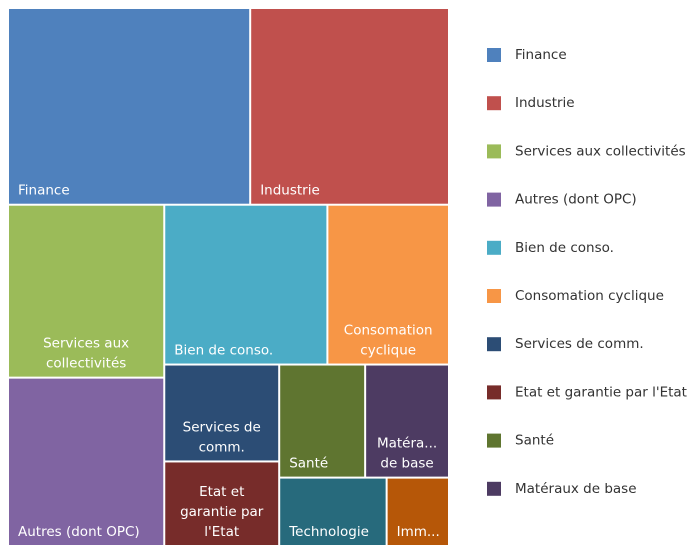  What do you see at coordinates (579, 344) in the screenshot?
I see `legend-label: Services de comm.` at bounding box center [579, 344].